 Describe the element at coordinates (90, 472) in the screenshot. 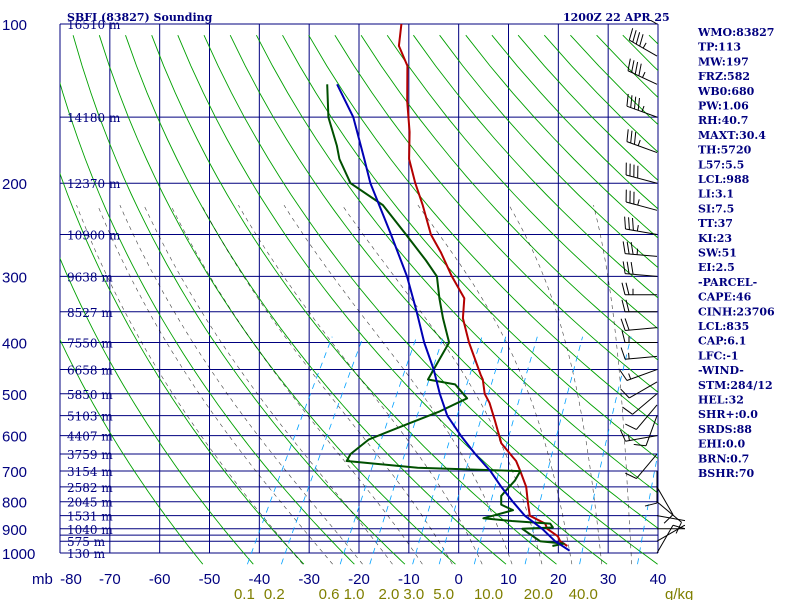

I see `height-label: 3154 m` at that location.